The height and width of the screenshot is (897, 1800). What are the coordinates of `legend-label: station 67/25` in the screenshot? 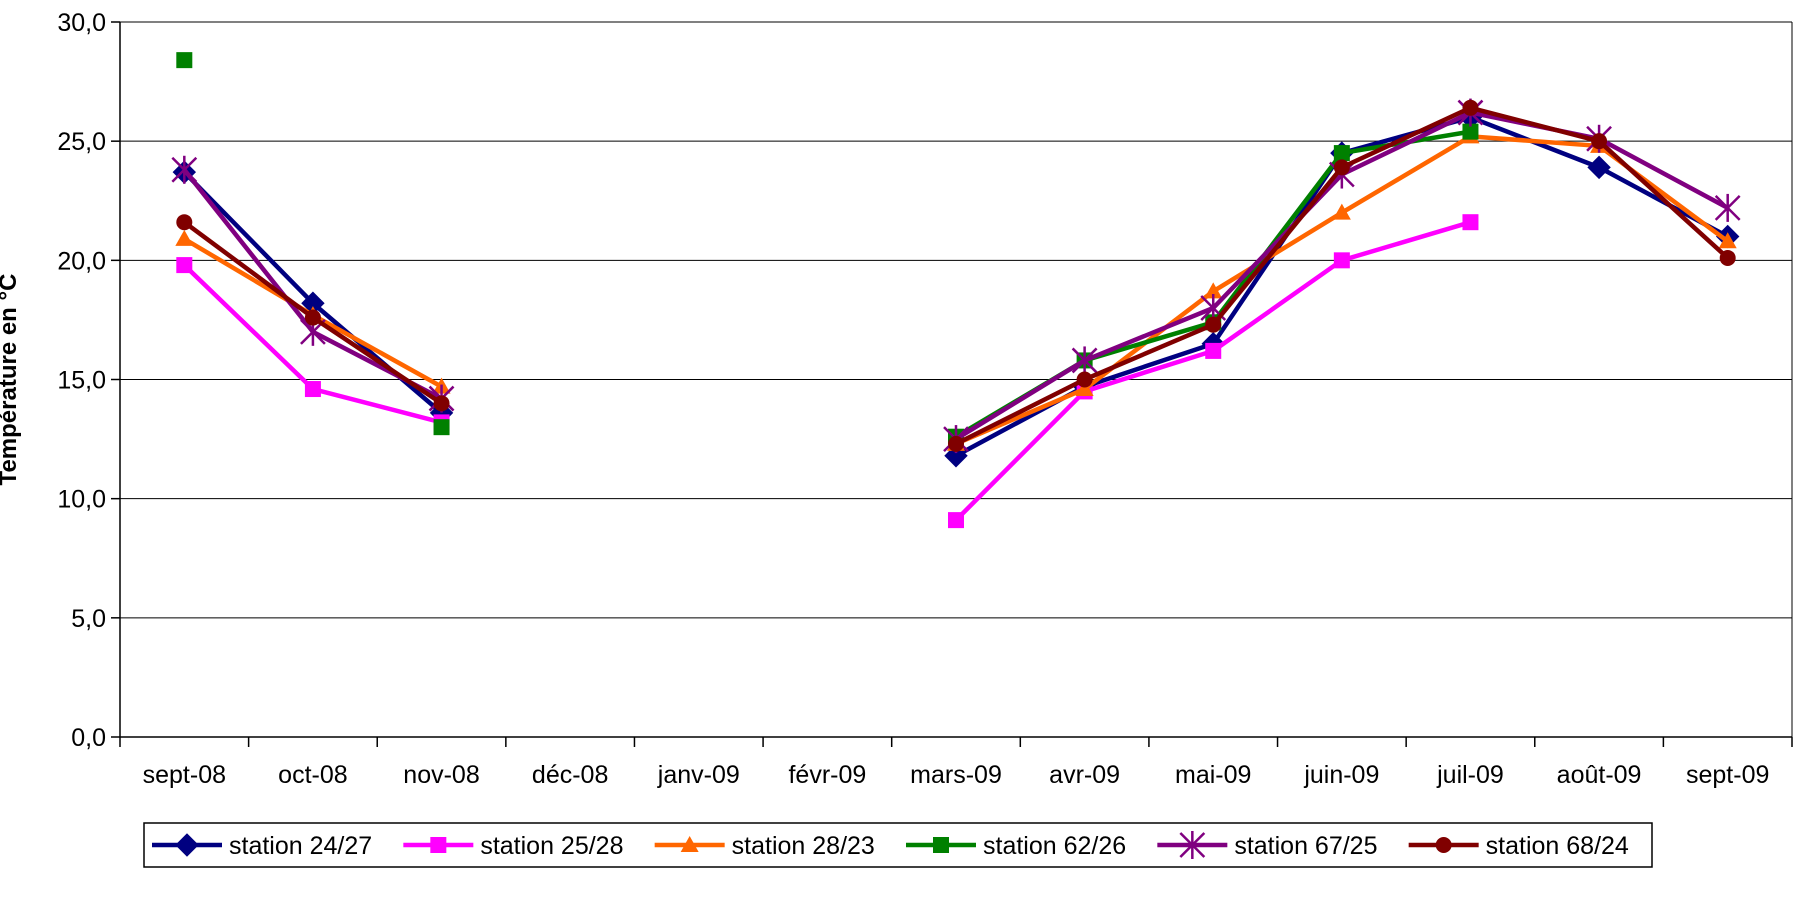 It's located at (1305, 846).